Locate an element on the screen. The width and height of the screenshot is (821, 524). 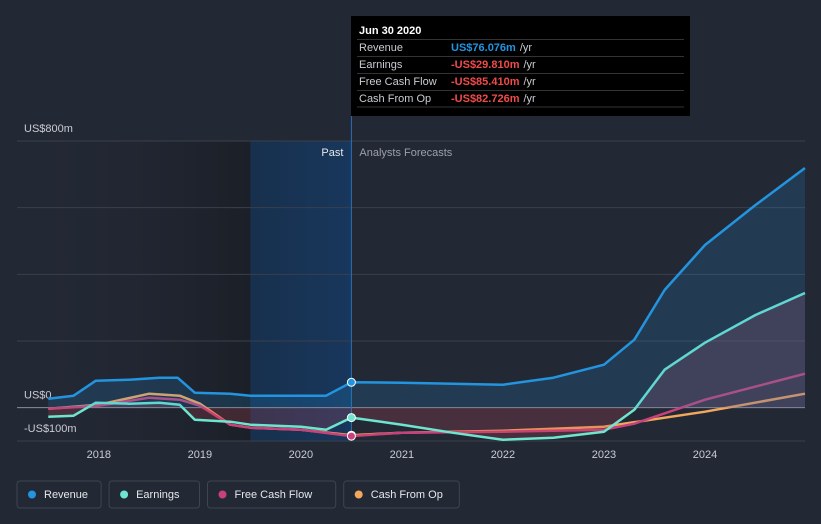
forecast-label: Analysts Forecasts is located at coordinates (405, 153).